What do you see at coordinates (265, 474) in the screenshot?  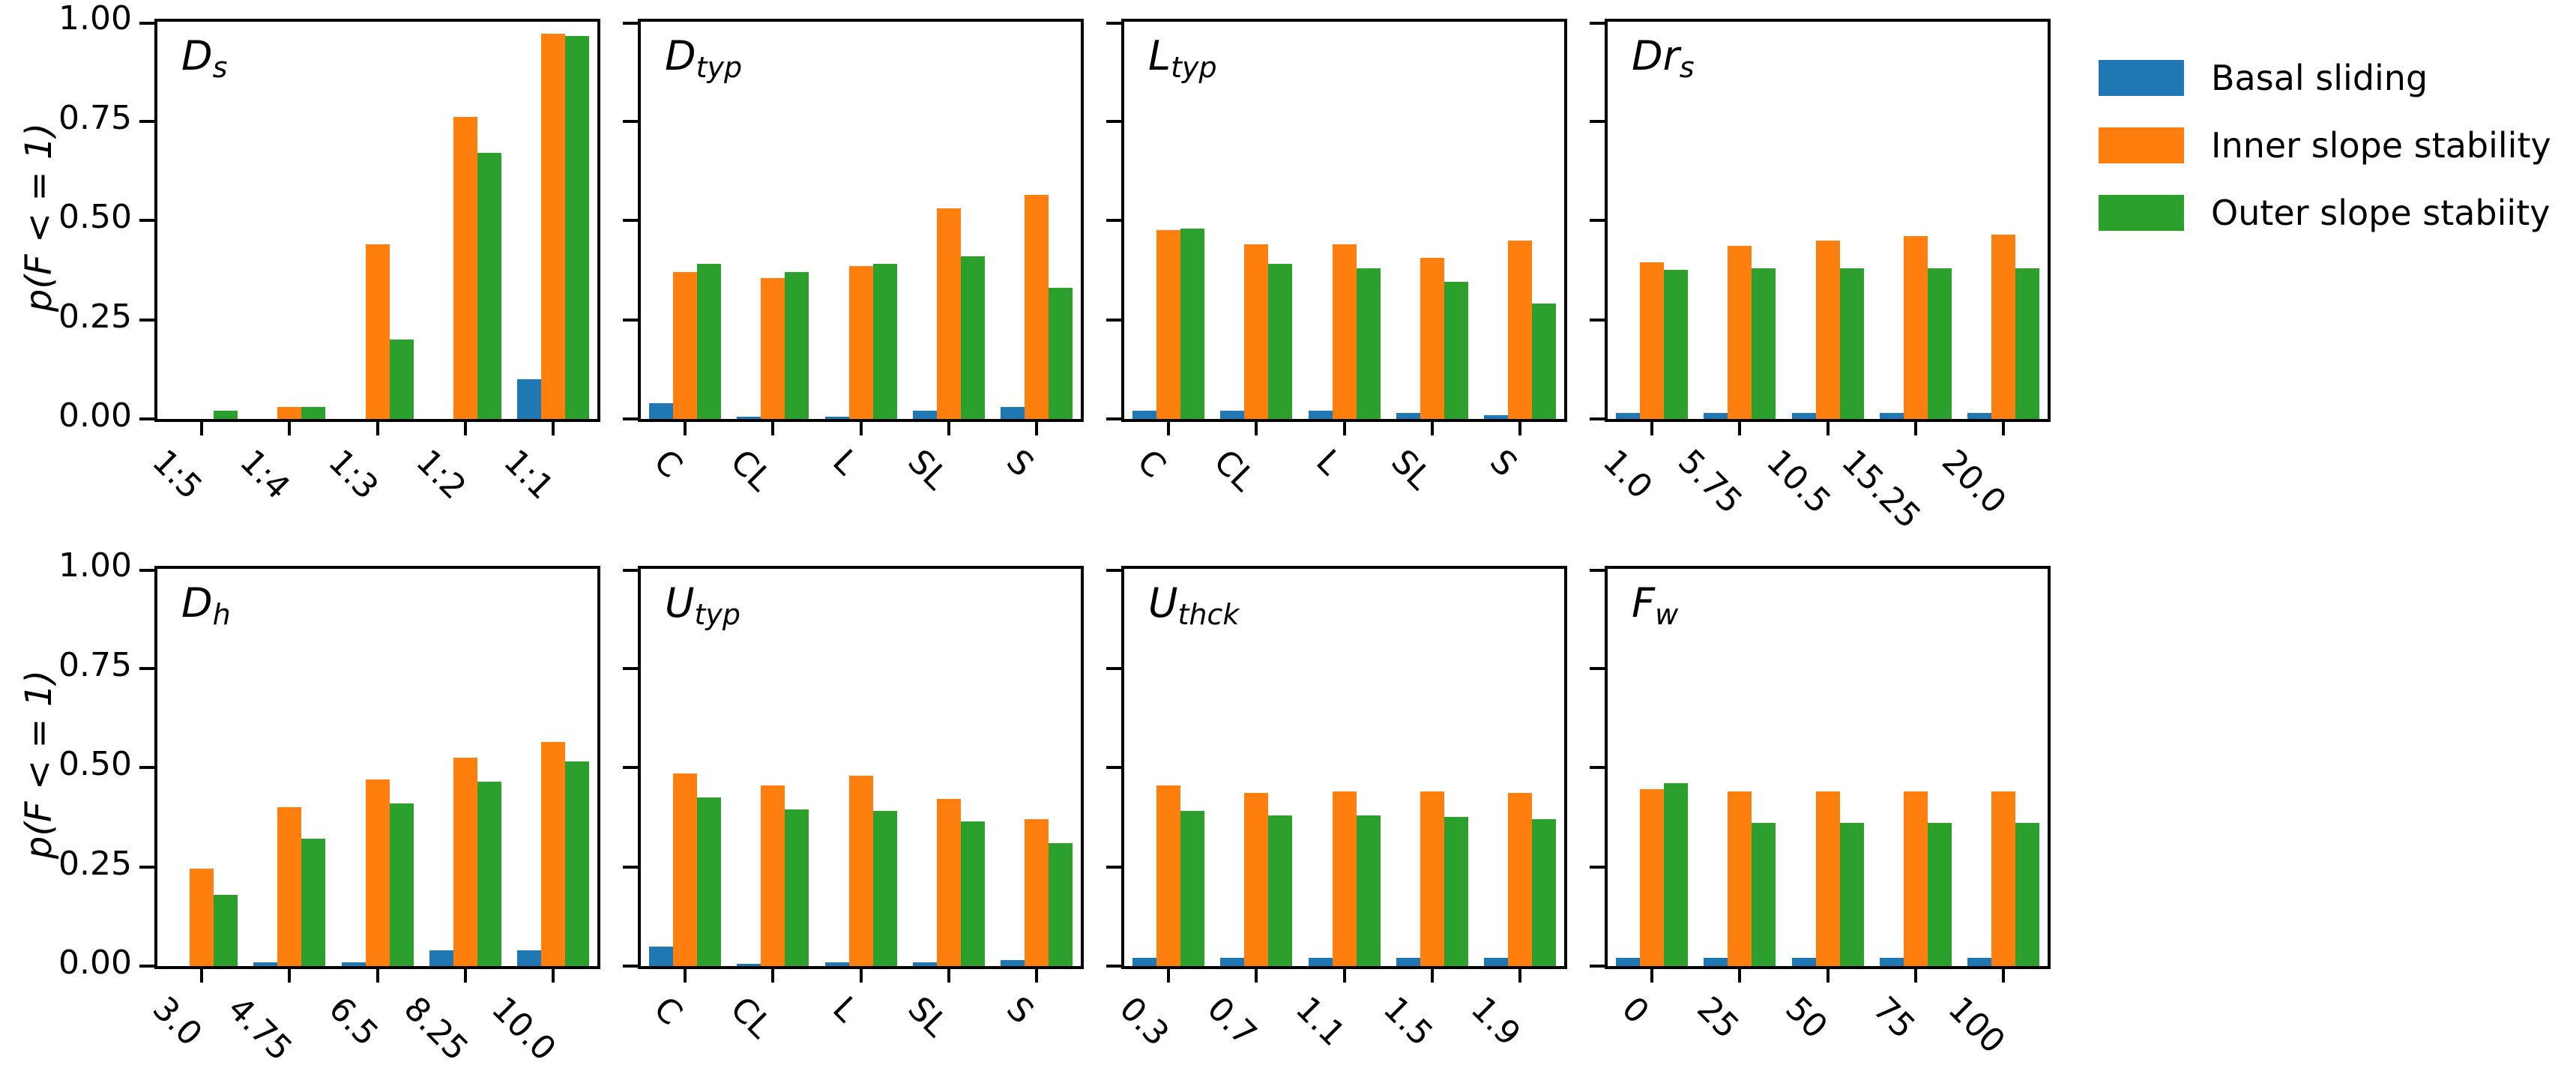 I see `x-tick-label: 1:4` at bounding box center [265, 474].